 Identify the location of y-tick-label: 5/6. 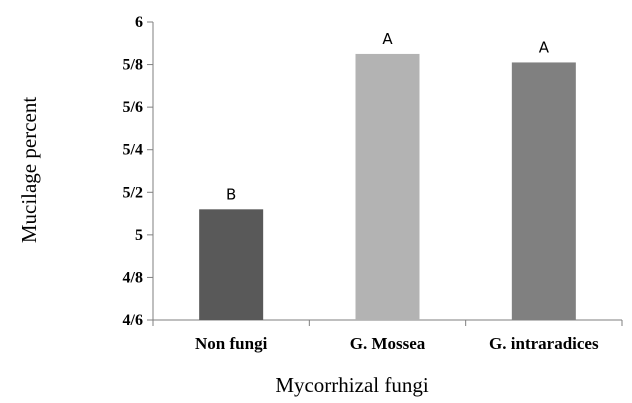
(133, 107).